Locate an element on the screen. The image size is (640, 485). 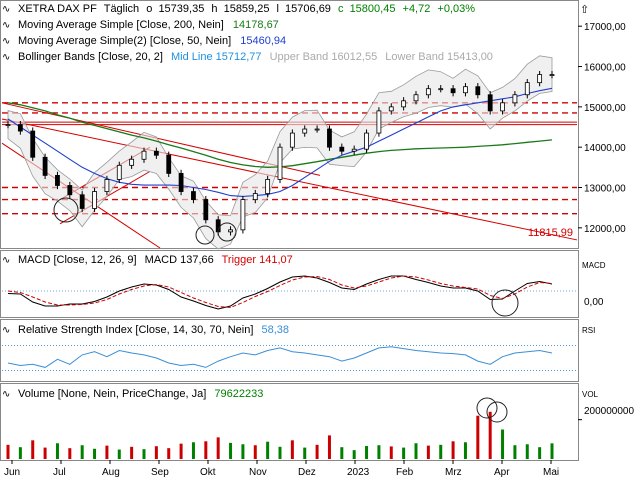
time-tick-label: Nov is located at coordinates (258, 472).